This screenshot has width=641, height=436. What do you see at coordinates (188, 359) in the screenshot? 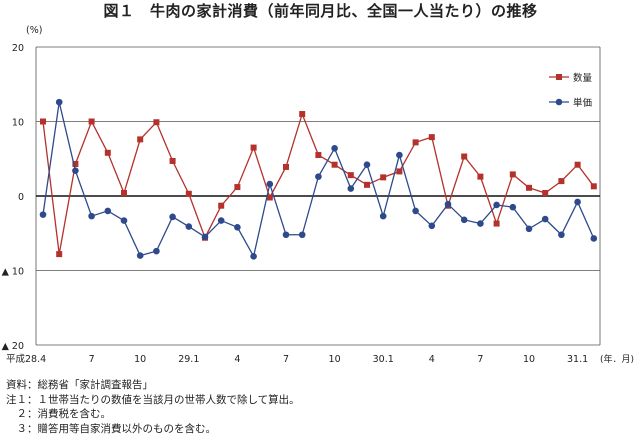
I see `x-tick-label: 29.1` at bounding box center [188, 359].